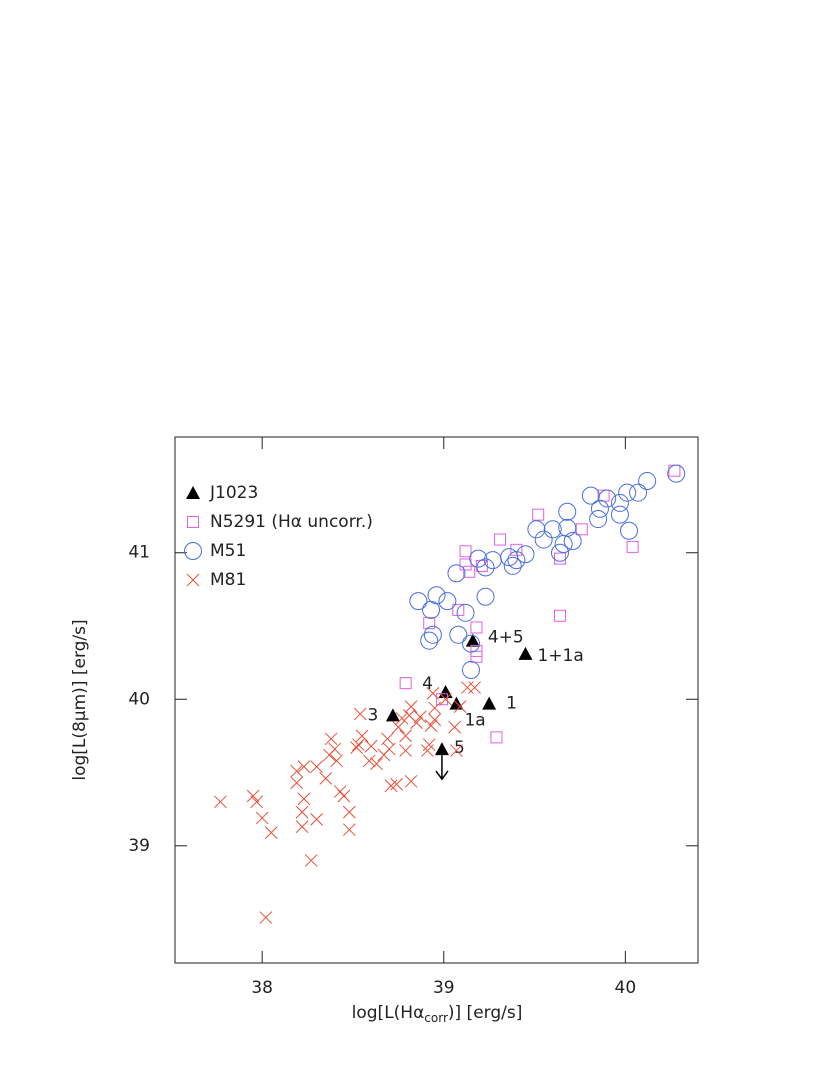  I want to click on x-axis-label: log[L(Hαcorr)] [erg/s], so click(437, 1014).